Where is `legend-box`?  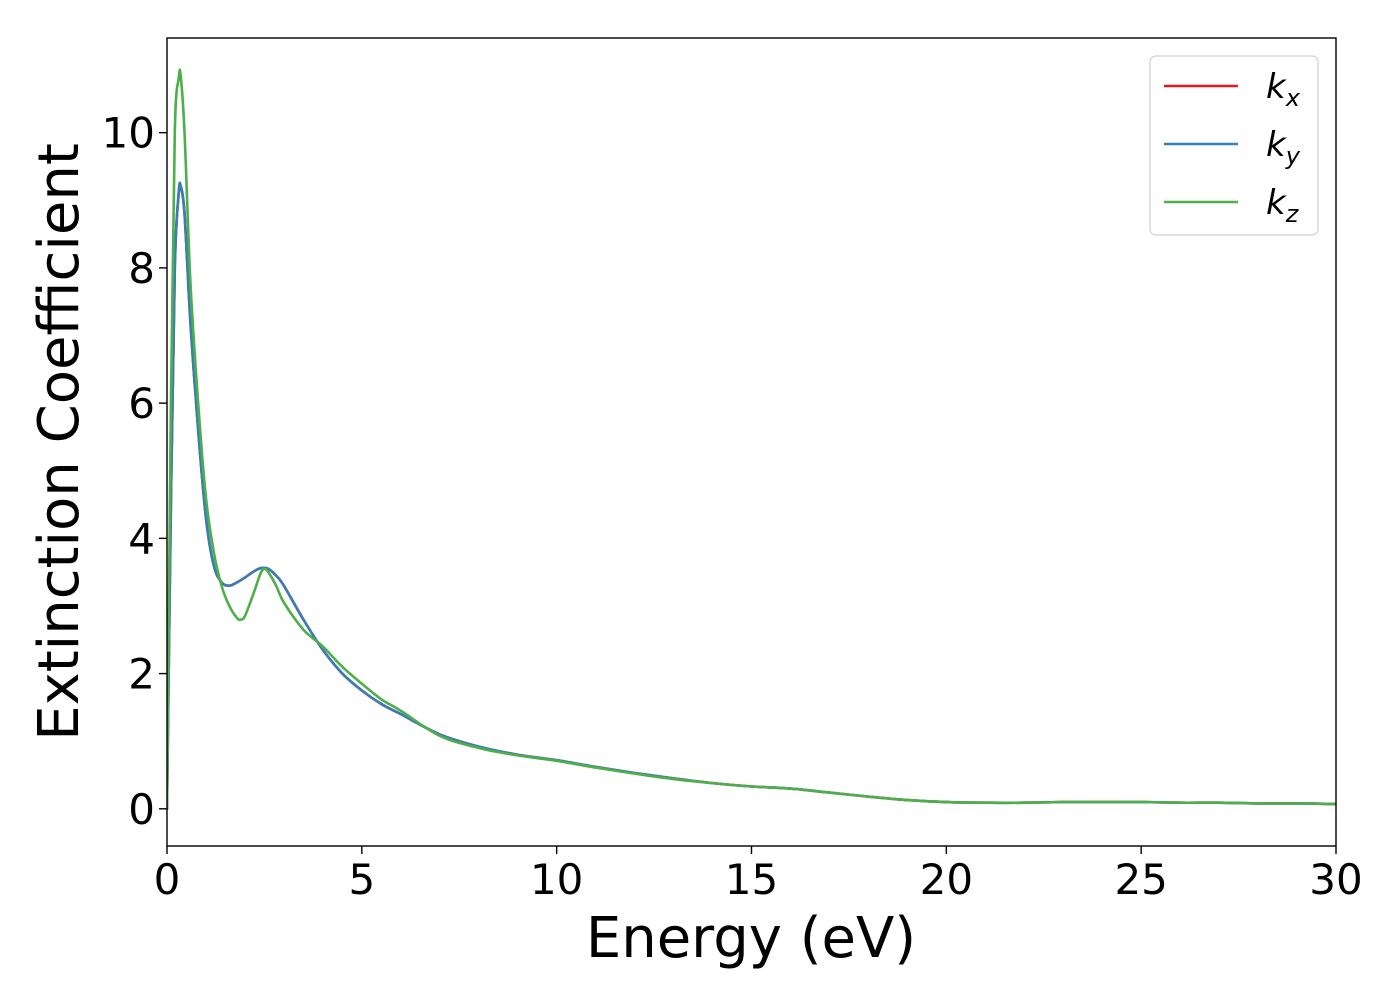
legend-box is located at coordinates (1234, 145).